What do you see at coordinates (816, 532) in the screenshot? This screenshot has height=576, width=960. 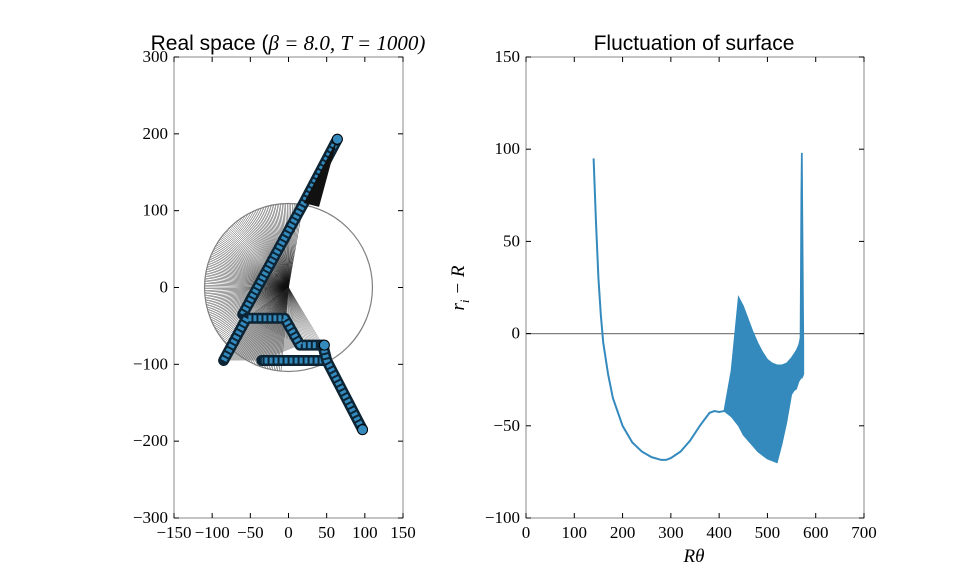 I see `x-tick-label: 600` at bounding box center [816, 532].